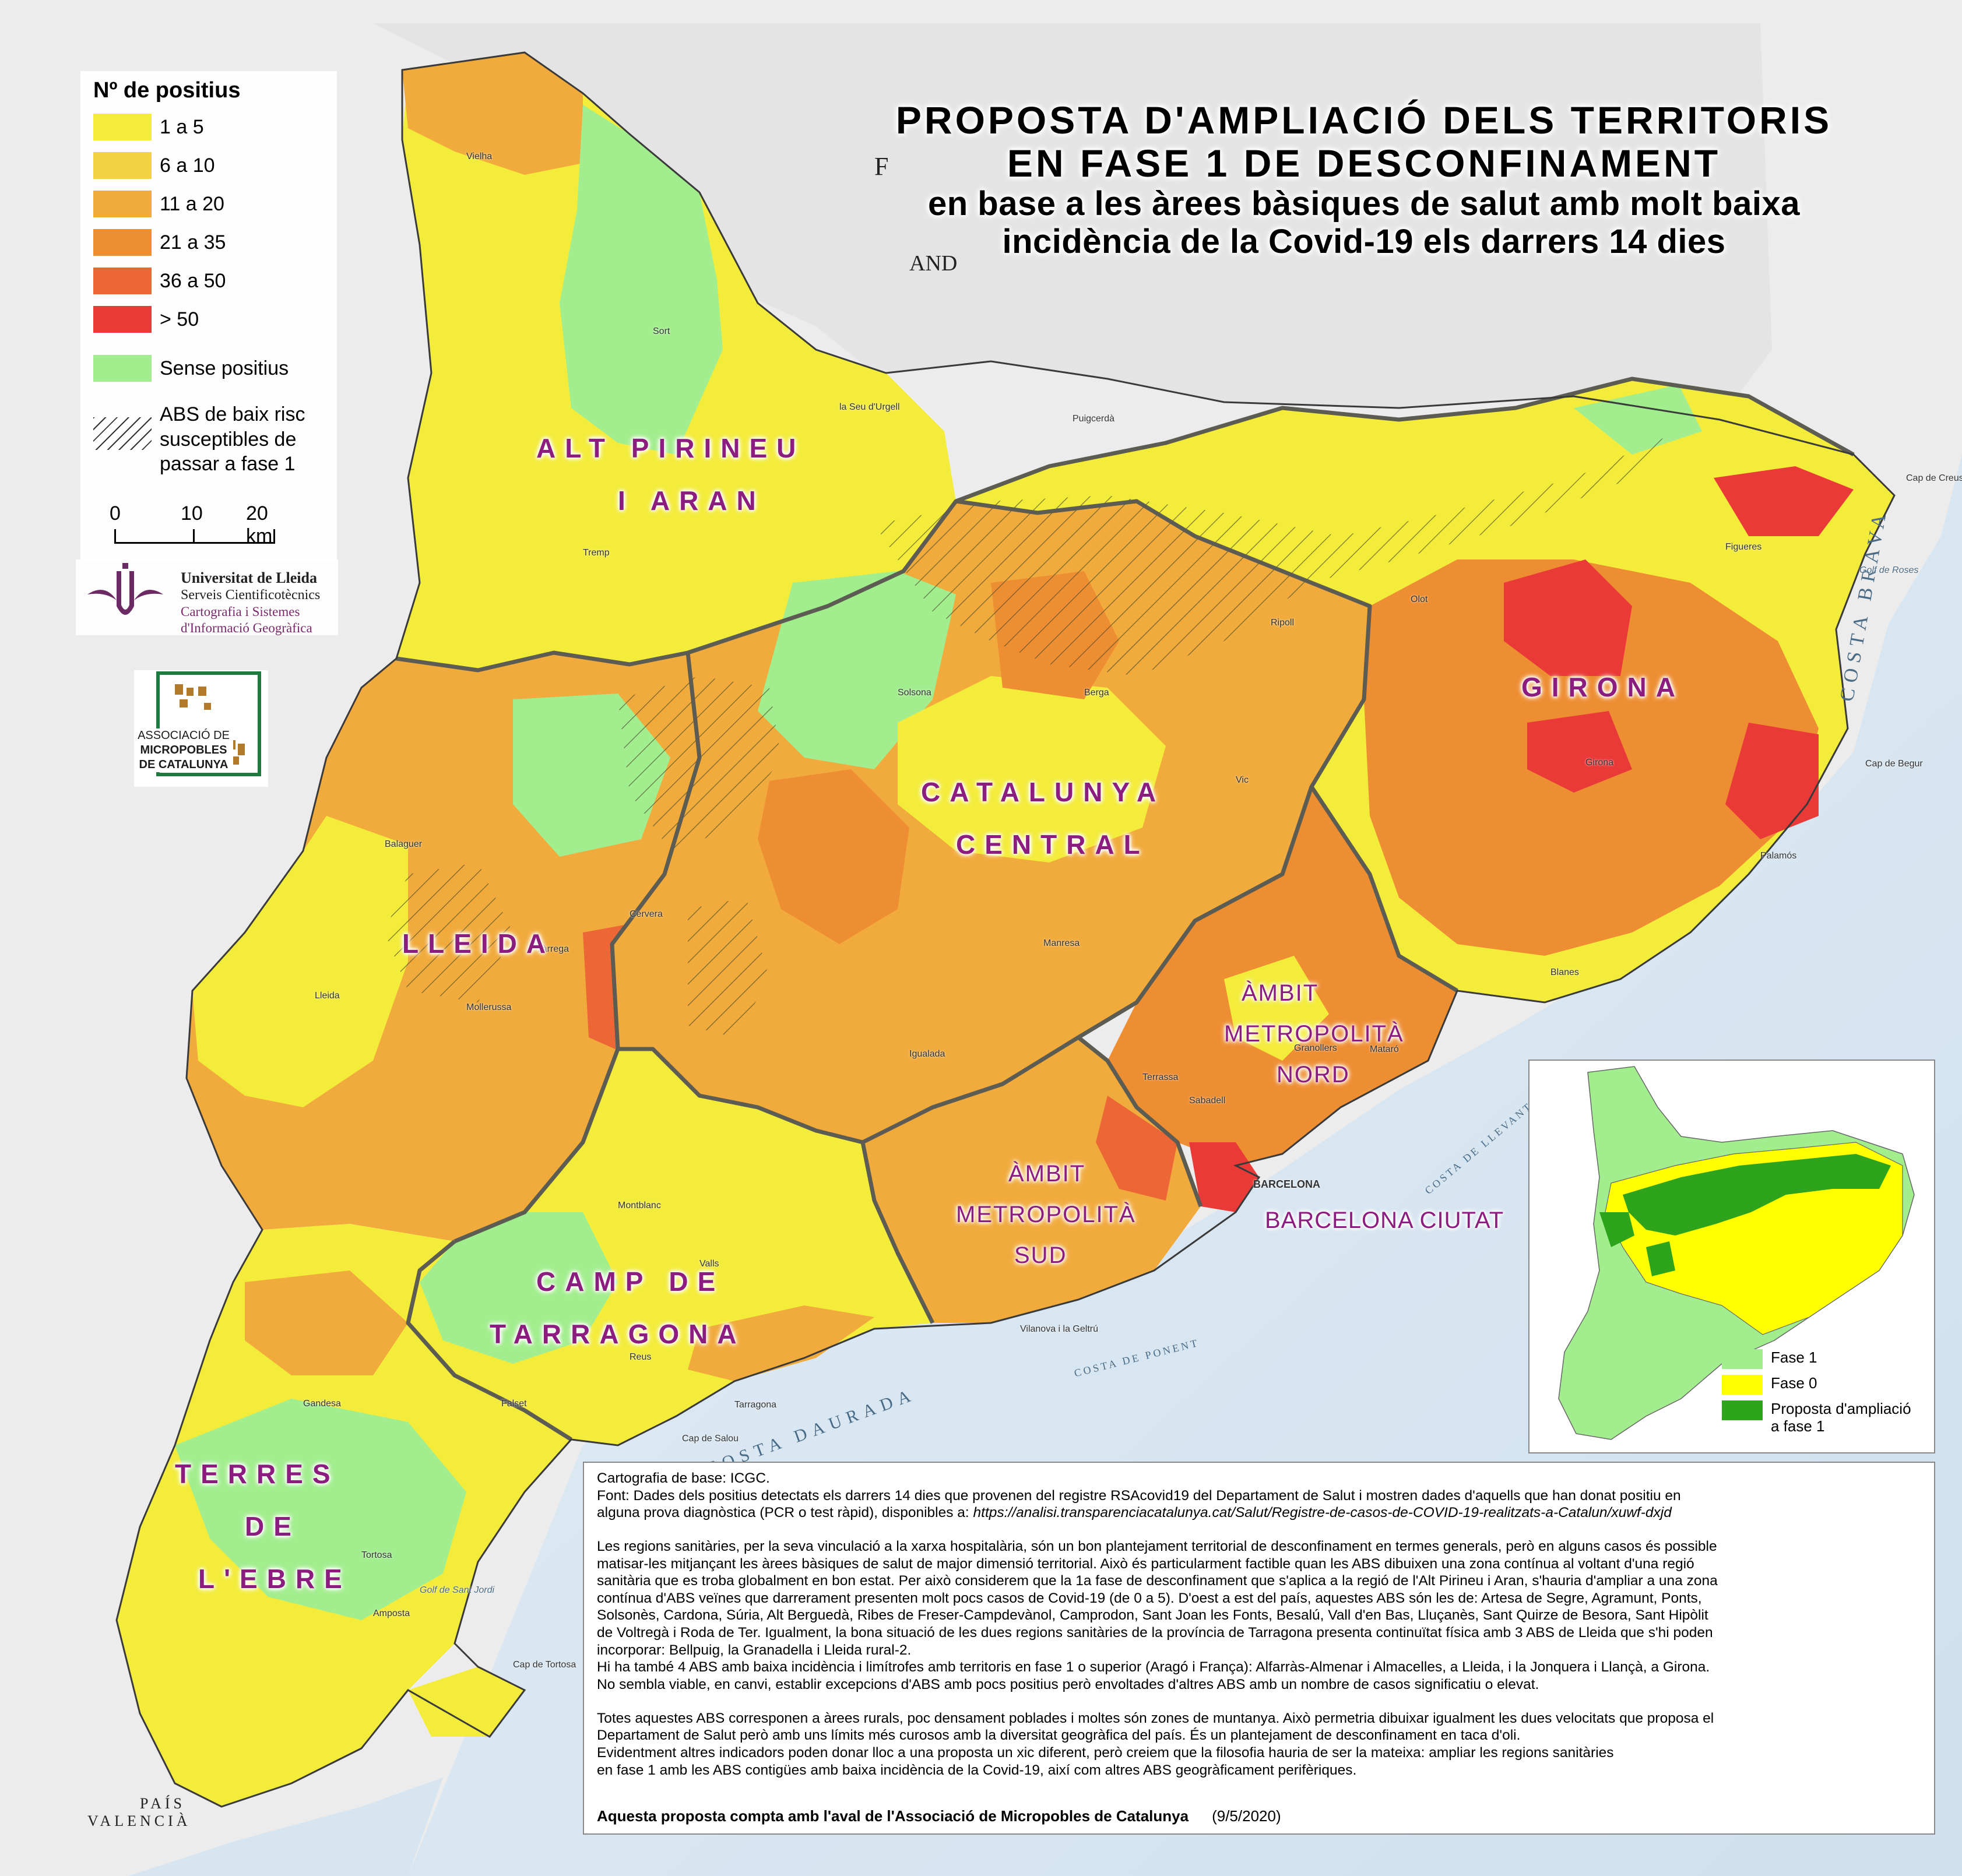 This screenshot has height=1876, width=1962. I want to click on city-granollers: Granollers, so click(1315, 1048).